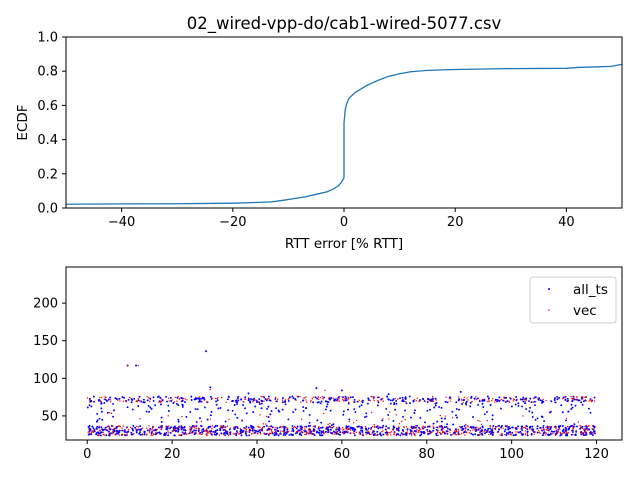 The width and height of the screenshot is (640, 480). What do you see at coordinates (232, 222) in the screenshot?
I see `ecdf-x-tick-label: −20` at bounding box center [232, 222].